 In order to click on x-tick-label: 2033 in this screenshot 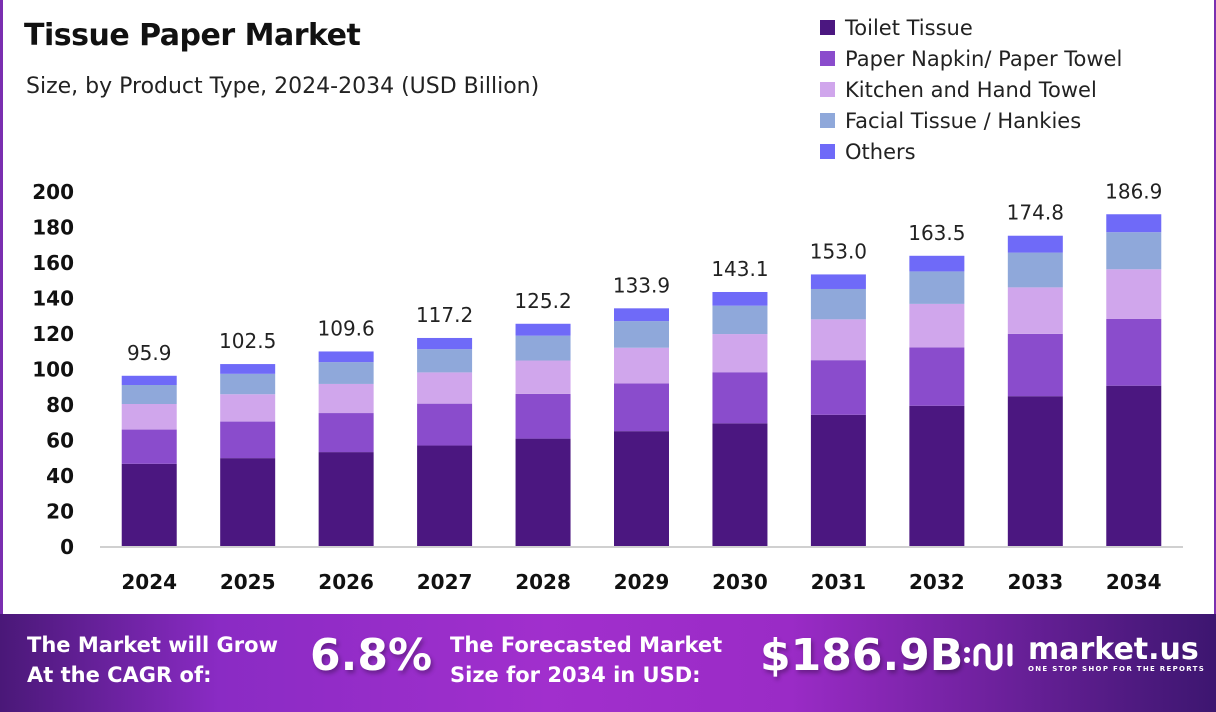, I will do `click(1035, 582)`.